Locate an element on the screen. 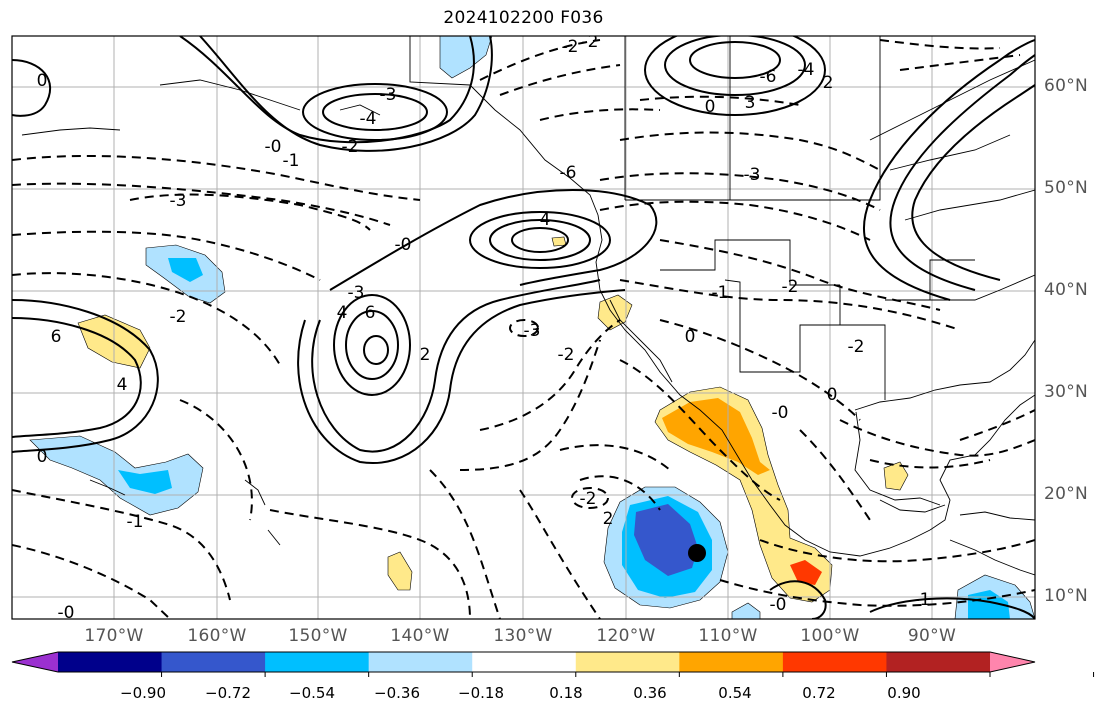 Image resolution: width=1105 pixels, height=712 pixels. latitude-label: 10°N is located at coordinates (1066, 596).